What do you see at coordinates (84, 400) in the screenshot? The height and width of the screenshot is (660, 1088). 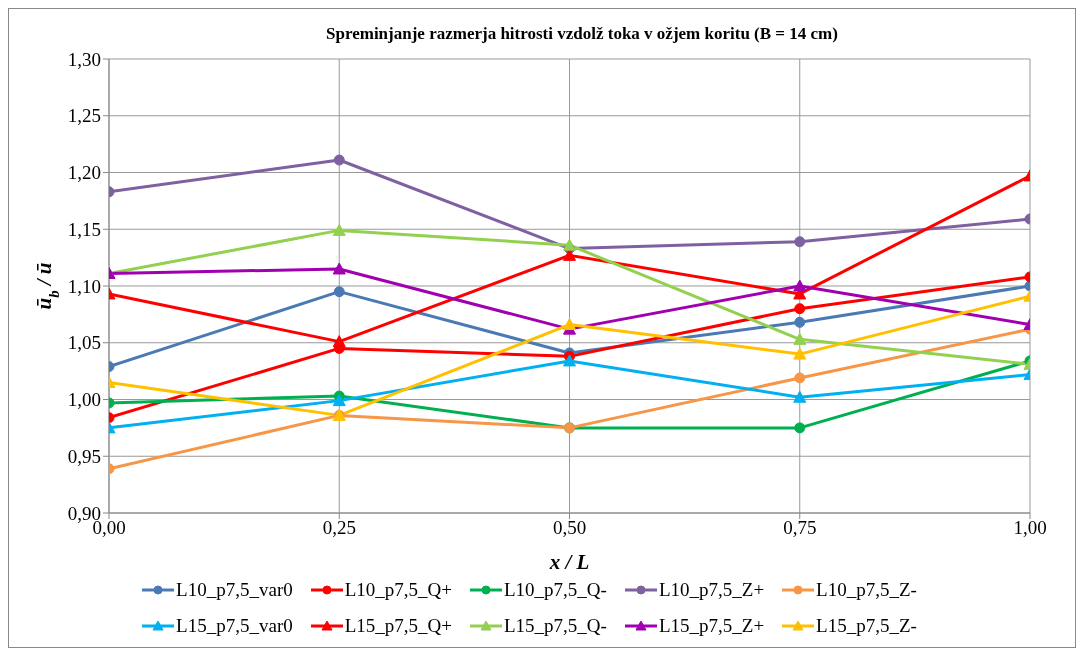 I see `y-tick-label: 1,00` at bounding box center [84, 400].